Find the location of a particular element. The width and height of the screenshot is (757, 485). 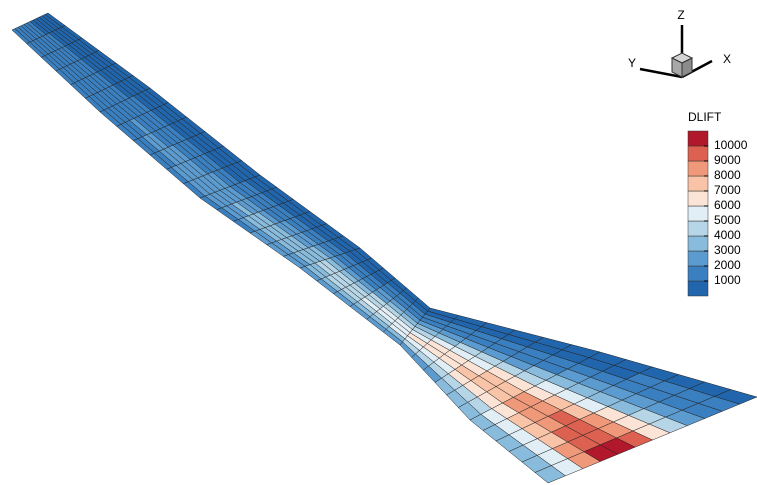

colorbar-tick-label: 9000 is located at coordinates (727, 160).